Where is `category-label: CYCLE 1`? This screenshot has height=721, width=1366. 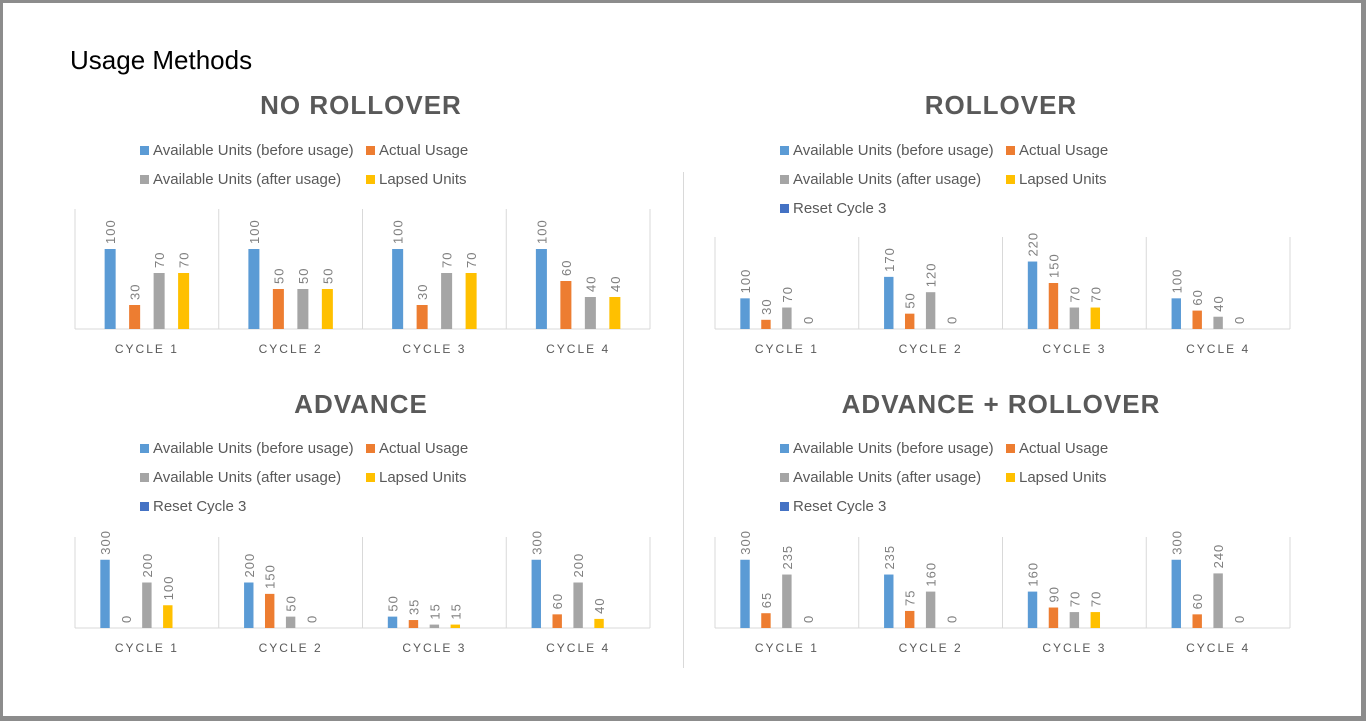
category-label: CYCLE 1 is located at coordinates (787, 648).